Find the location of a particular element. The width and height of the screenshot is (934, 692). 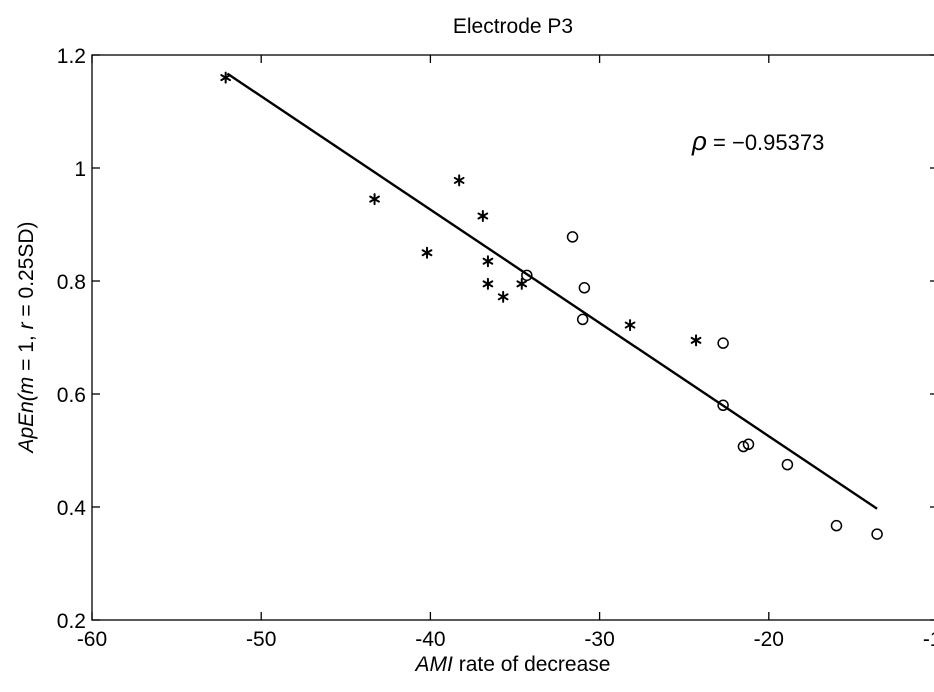

x-axis-title-rest: rate of decrease is located at coordinates (532, 664).